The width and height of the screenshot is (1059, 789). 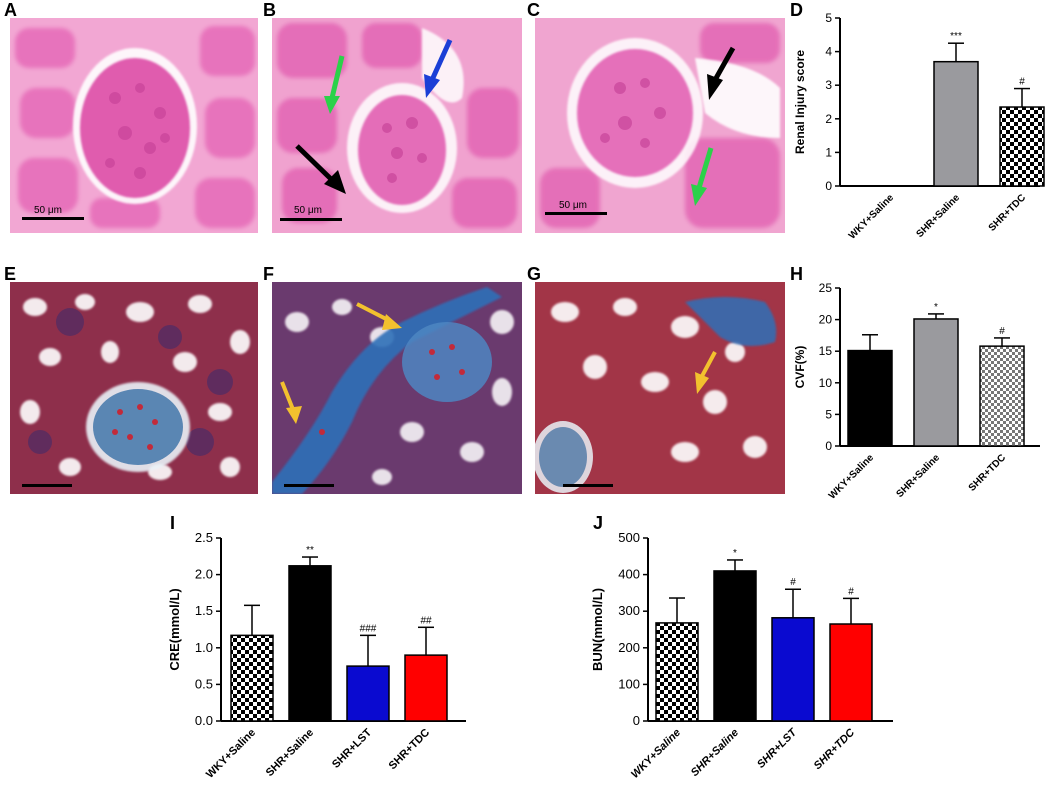 What do you see at coordinates (715, 753) in the screenshot?
I see `chart-j-x-tick-label: SHR+Saline` at bounding box center [715, 753].